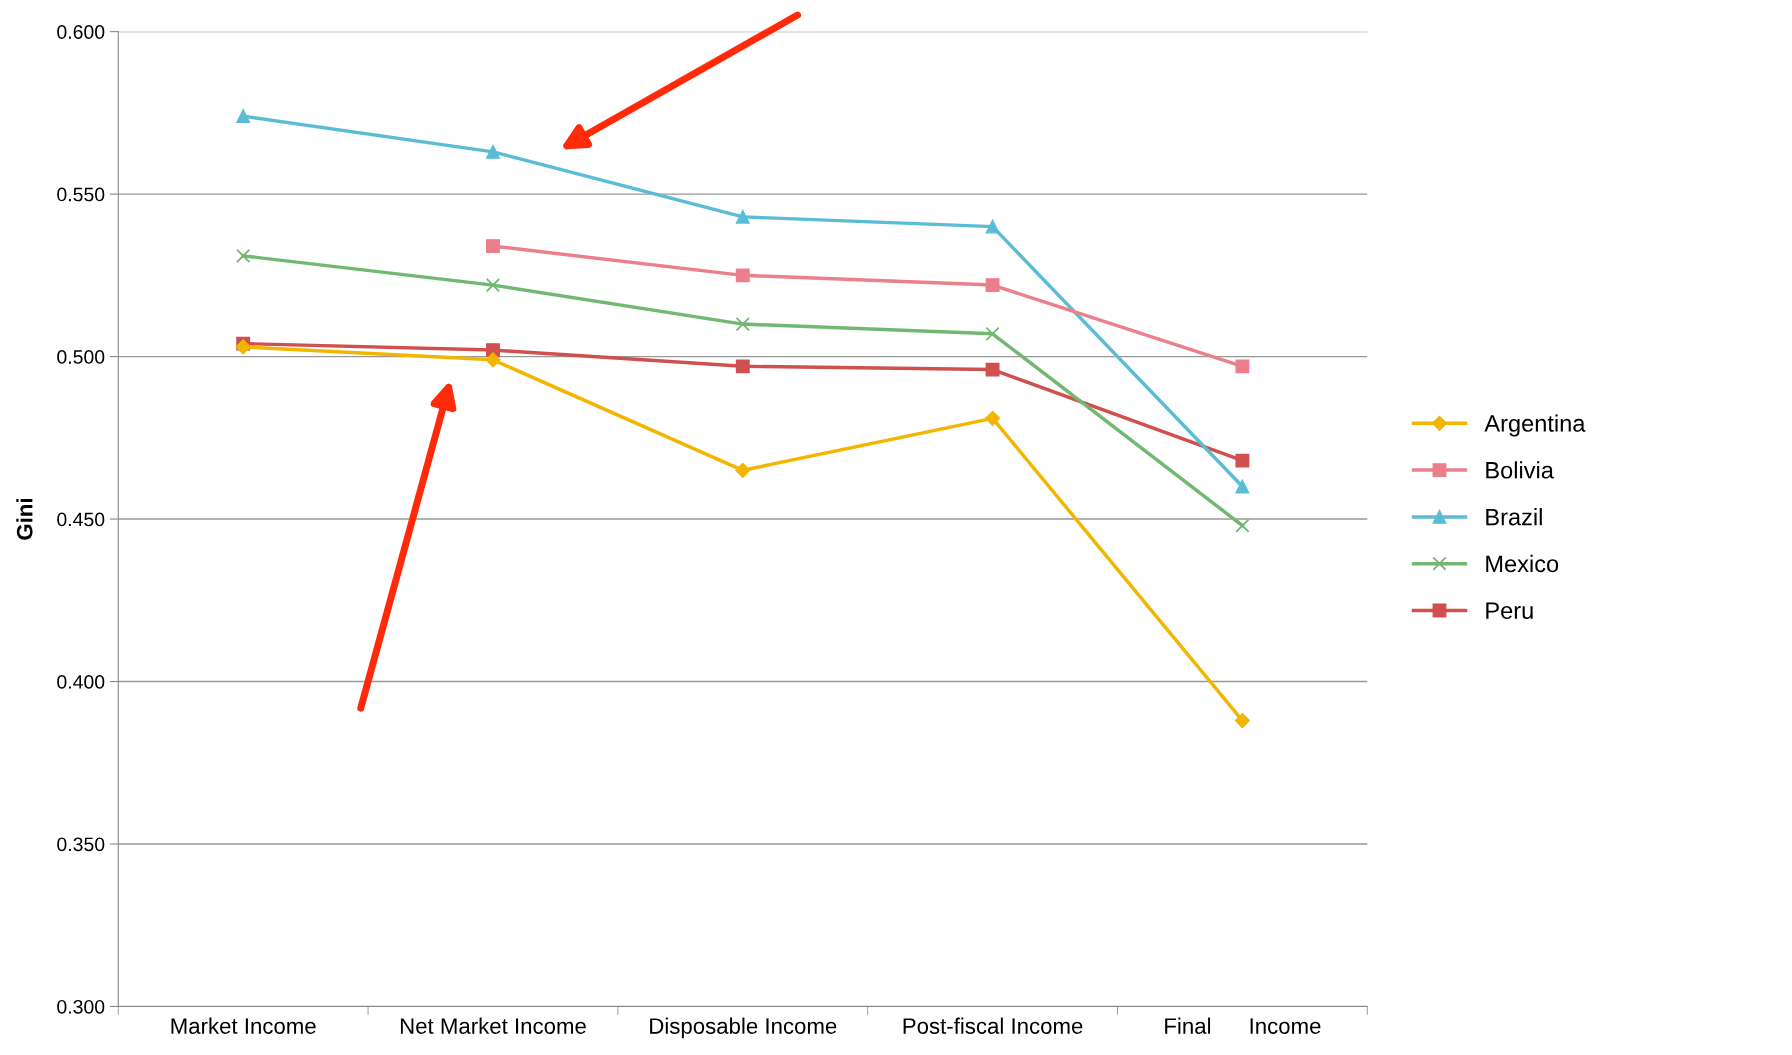  Describe the element at coordinates (1514, 517) in the screenshot. I see `legend-label: Brazil` at that location.